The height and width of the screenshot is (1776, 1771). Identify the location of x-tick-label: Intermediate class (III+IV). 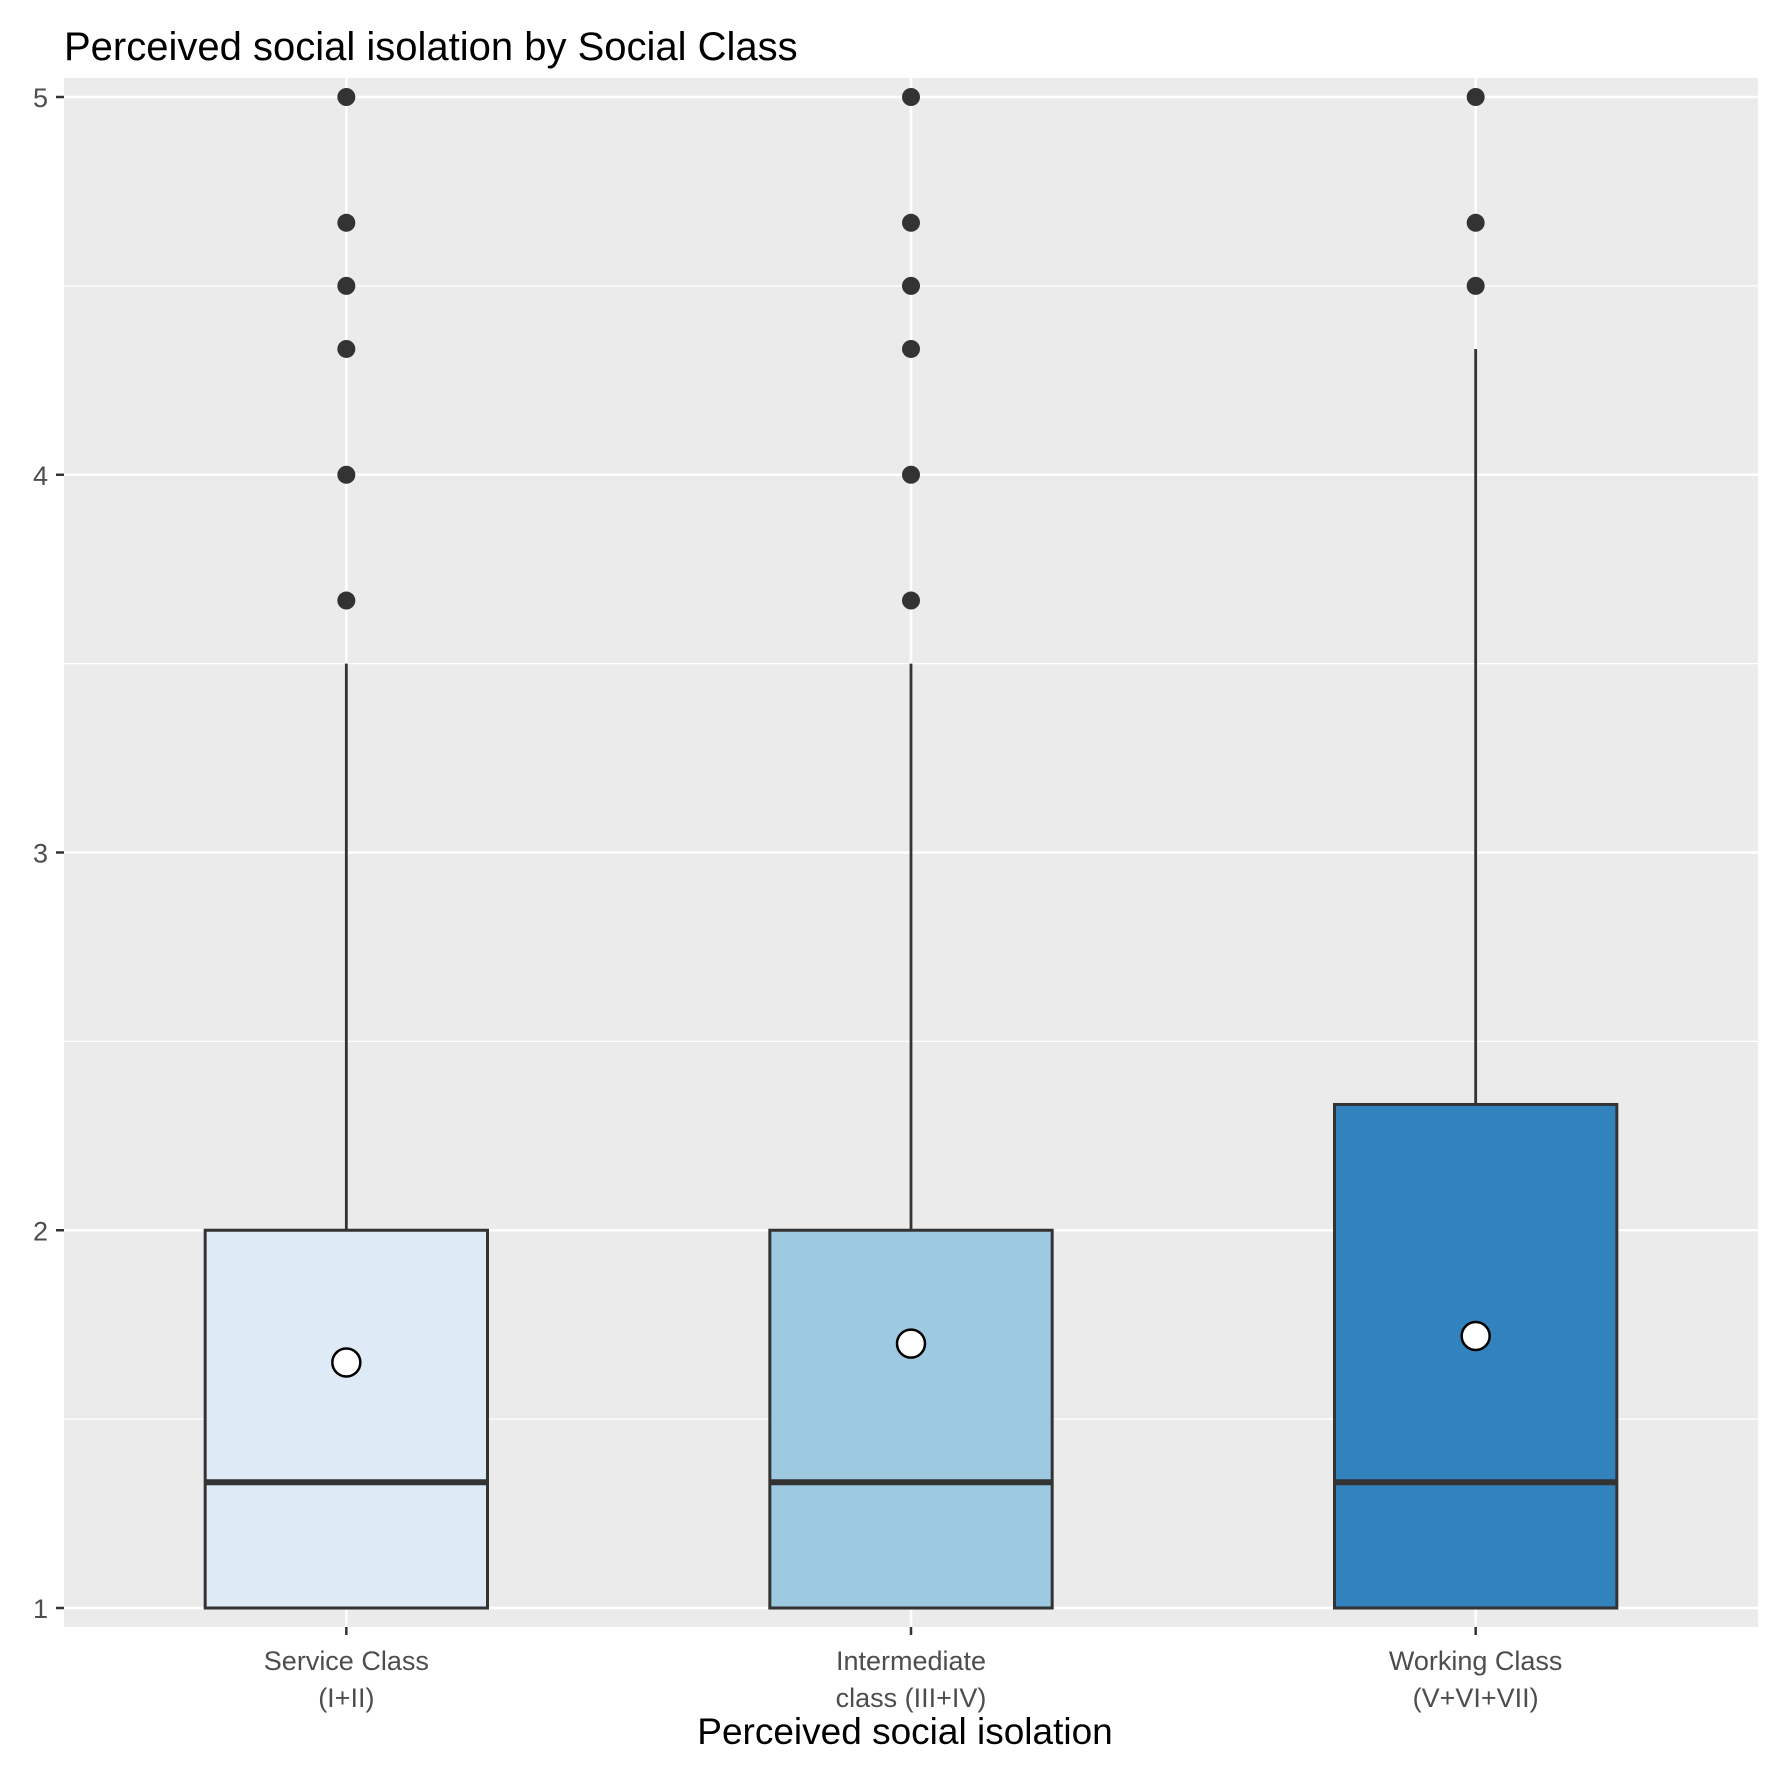
(911, 1679).